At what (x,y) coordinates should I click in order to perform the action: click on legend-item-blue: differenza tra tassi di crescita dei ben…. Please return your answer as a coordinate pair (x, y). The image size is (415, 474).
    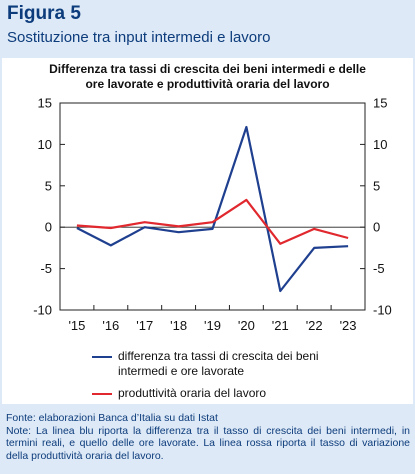
    Looking at the image, I should click on (205, 364).